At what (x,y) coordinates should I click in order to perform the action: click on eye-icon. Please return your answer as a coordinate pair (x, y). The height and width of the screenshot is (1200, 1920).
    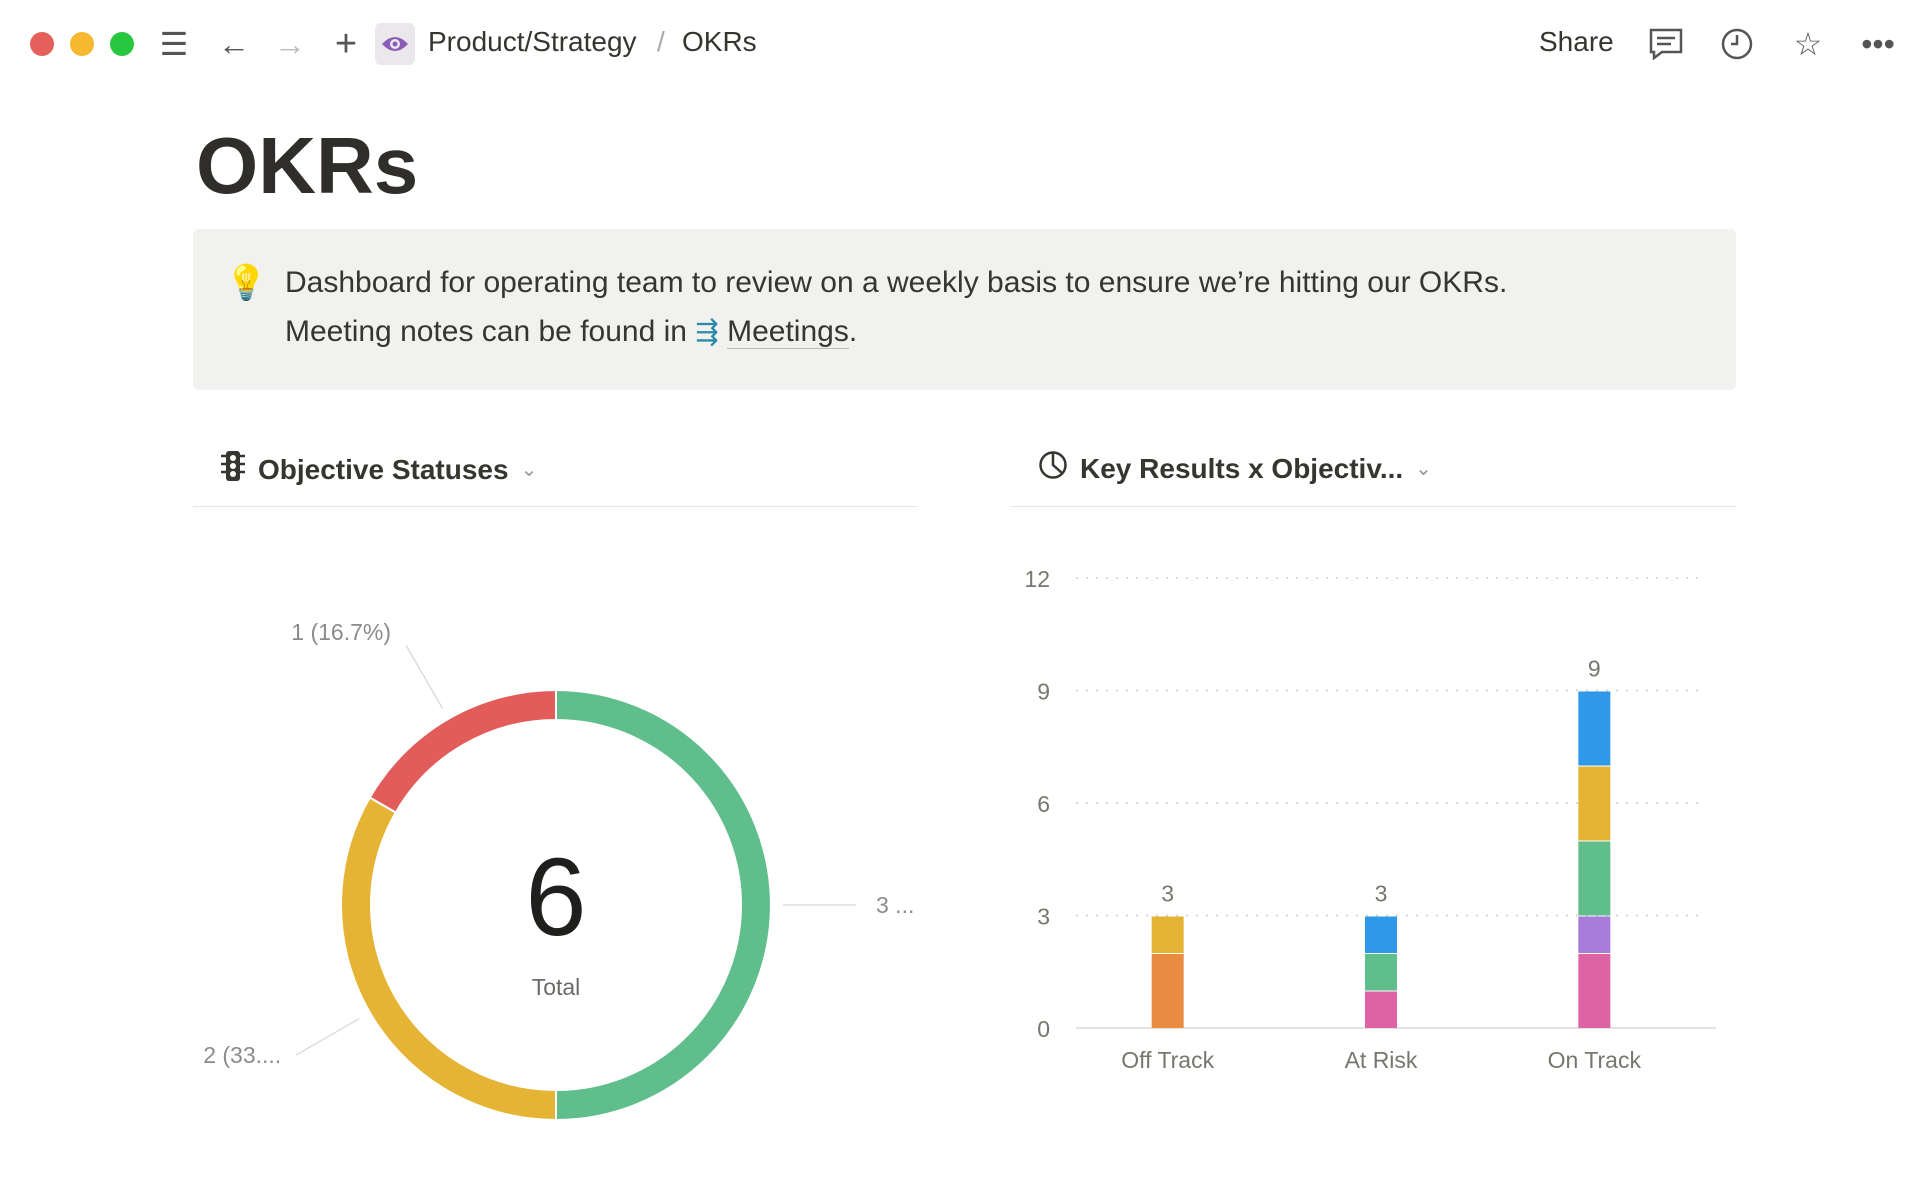
    Looking at the image, I should click on (395, 44).